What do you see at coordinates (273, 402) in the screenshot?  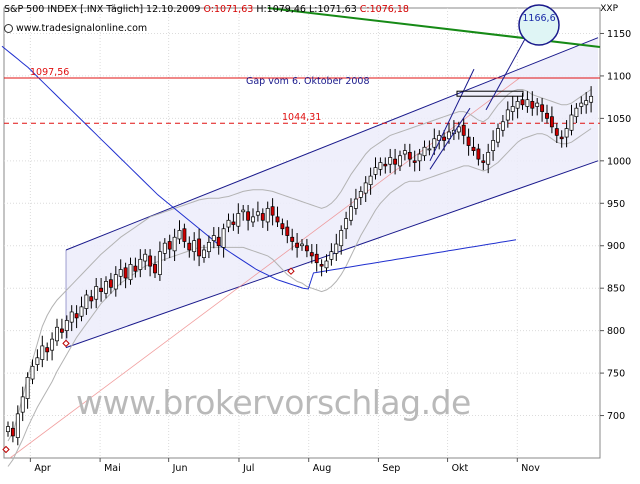 I see `watermark: www.brokervorschlag.de` at bounding box center [273, 402].